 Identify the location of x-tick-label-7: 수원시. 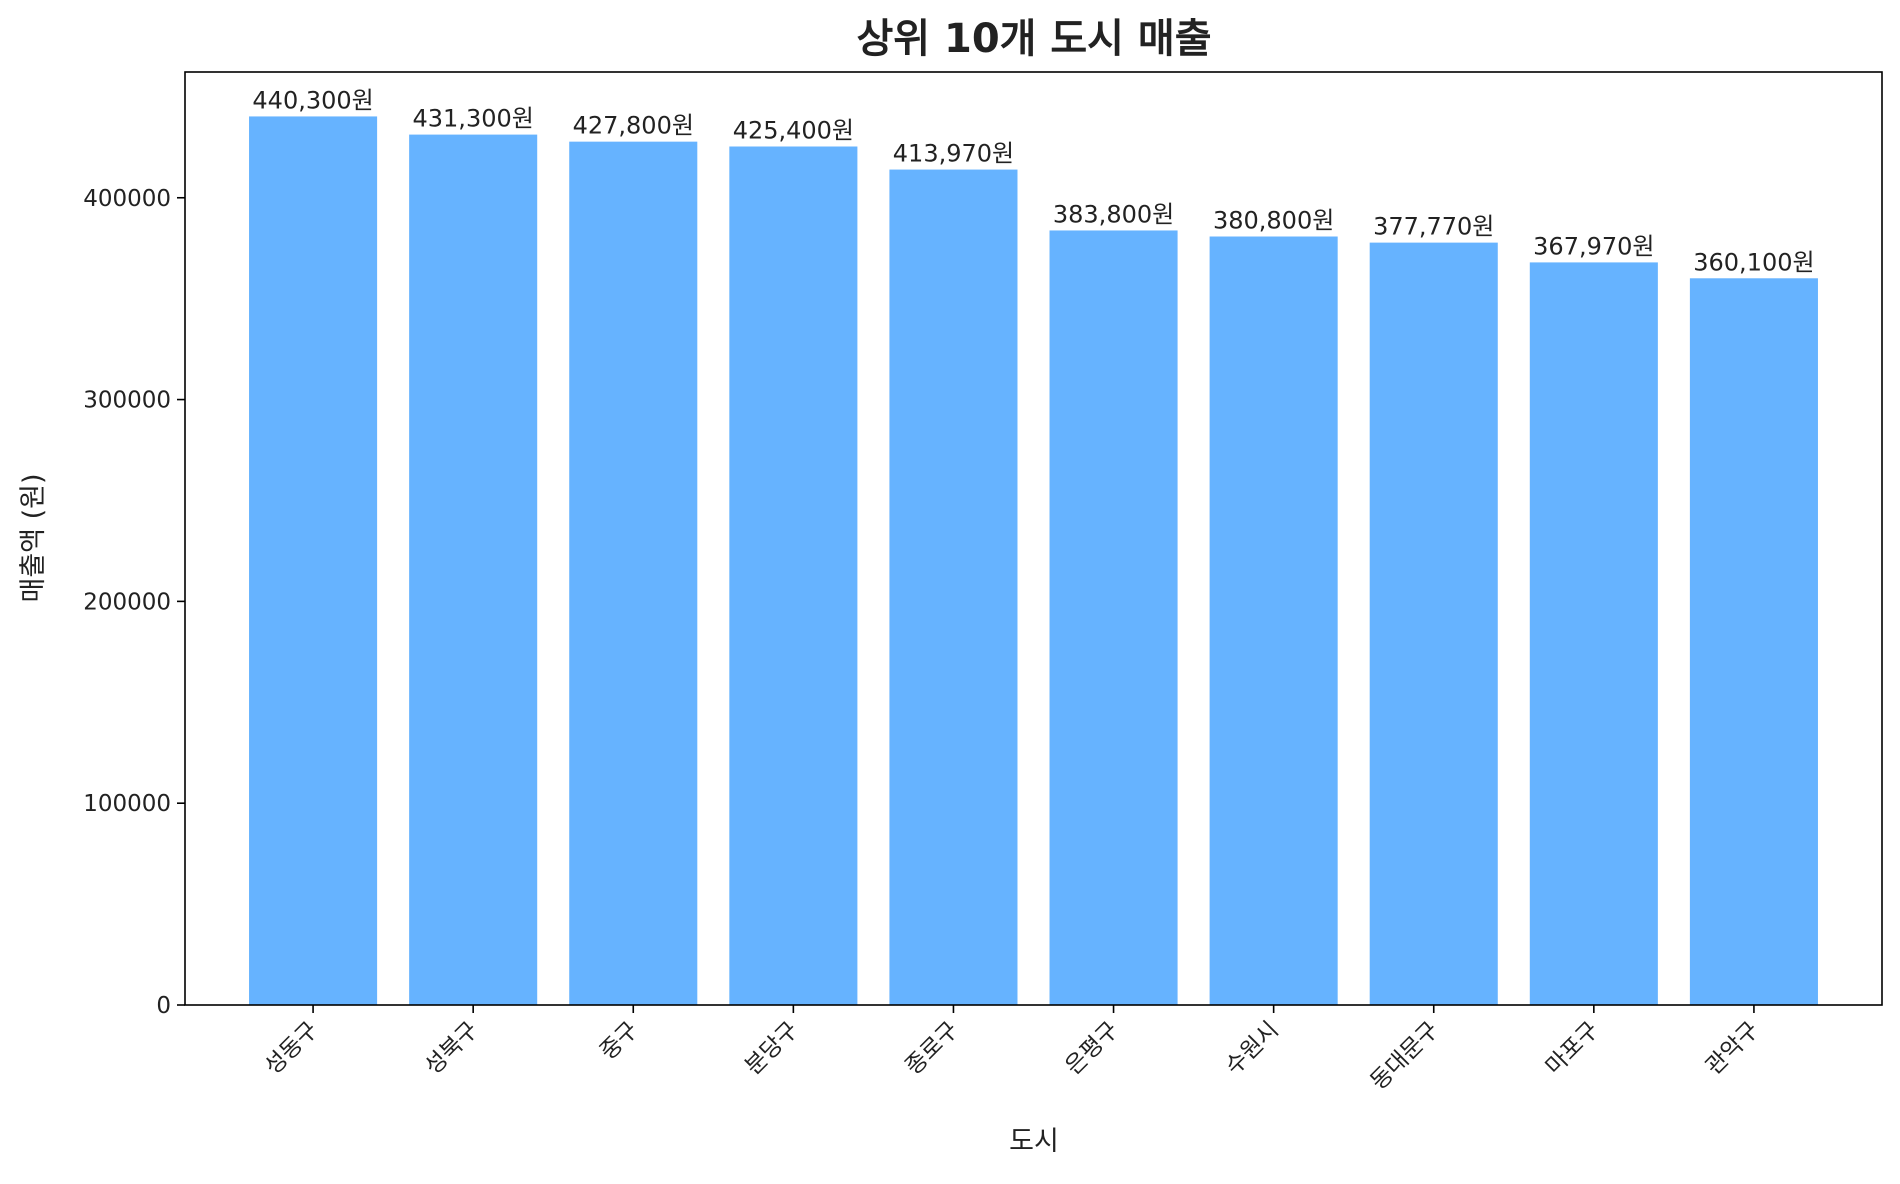
(1252, 1048).